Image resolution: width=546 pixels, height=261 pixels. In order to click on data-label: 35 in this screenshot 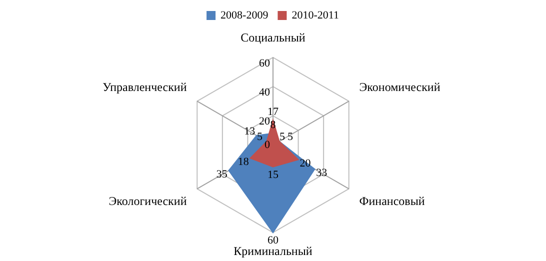, I will do `click(222, 174)`.